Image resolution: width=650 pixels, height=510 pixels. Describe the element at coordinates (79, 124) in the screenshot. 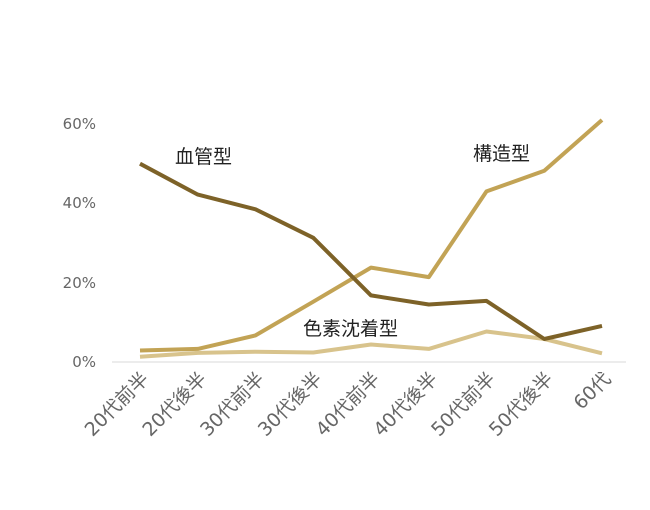

I see `y-tick-label: 60%` at that location.